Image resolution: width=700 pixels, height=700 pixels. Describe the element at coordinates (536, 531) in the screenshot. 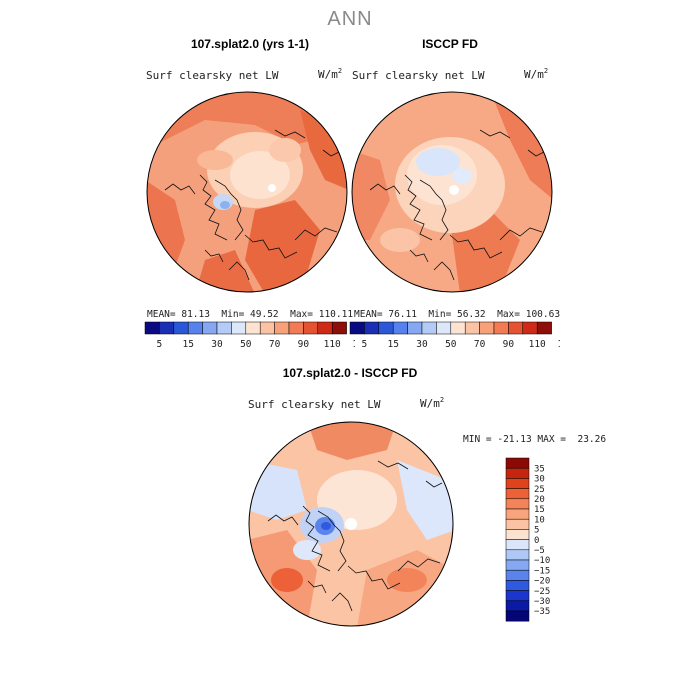

I see `diff-colorbar-tick-label: 5` at that location.